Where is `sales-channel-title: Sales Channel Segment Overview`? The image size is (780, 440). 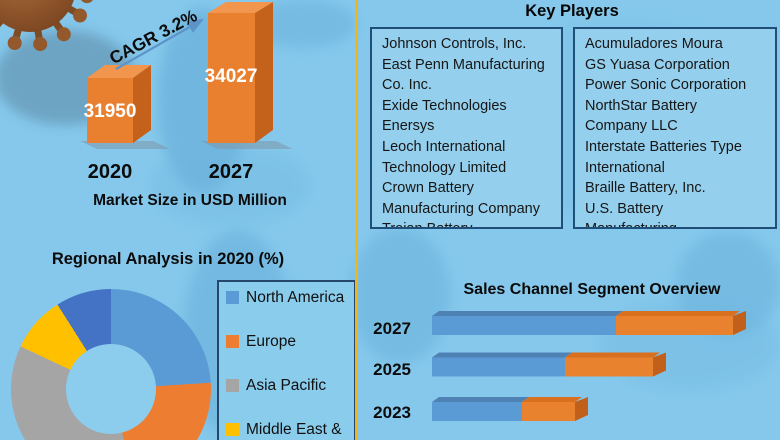 sales-channel-title: Sales Channel Segment Overview is located at coordinates (592, 289).